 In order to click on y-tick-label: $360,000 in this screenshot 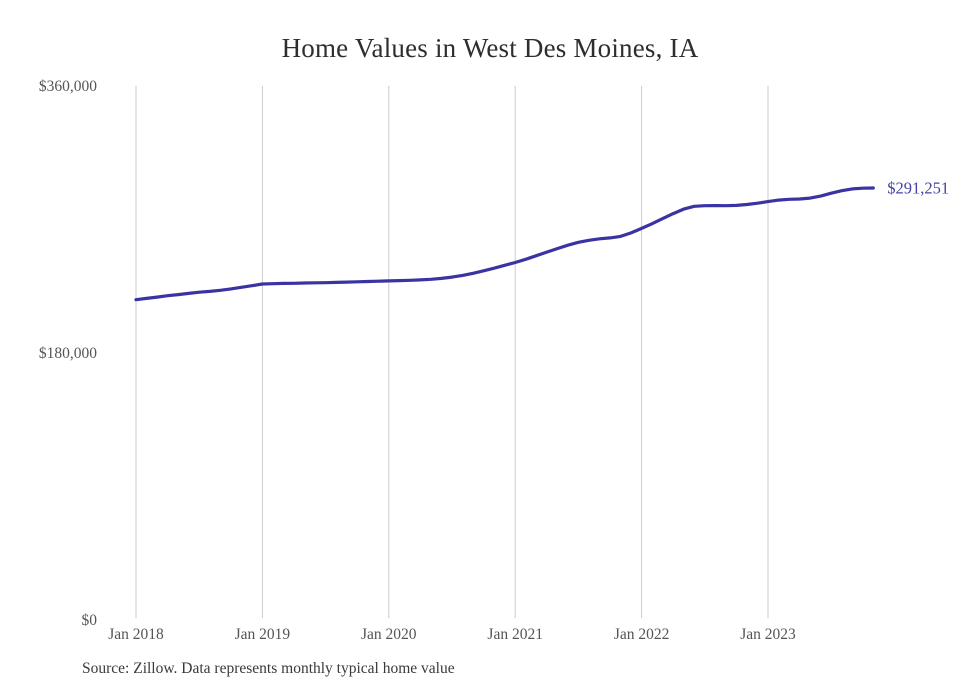, I will do `click(68, 86)`.